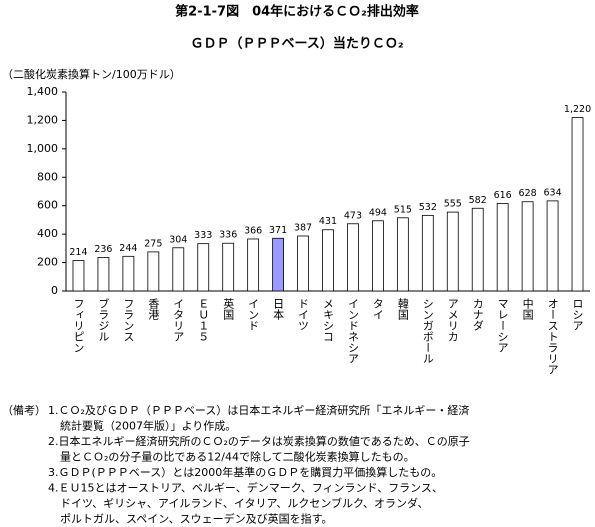 The height and width of the screenshot is (527, 595). Describe the element at coordinates (528, 193) in the screenshot. I see `value-label: 628` at that location.